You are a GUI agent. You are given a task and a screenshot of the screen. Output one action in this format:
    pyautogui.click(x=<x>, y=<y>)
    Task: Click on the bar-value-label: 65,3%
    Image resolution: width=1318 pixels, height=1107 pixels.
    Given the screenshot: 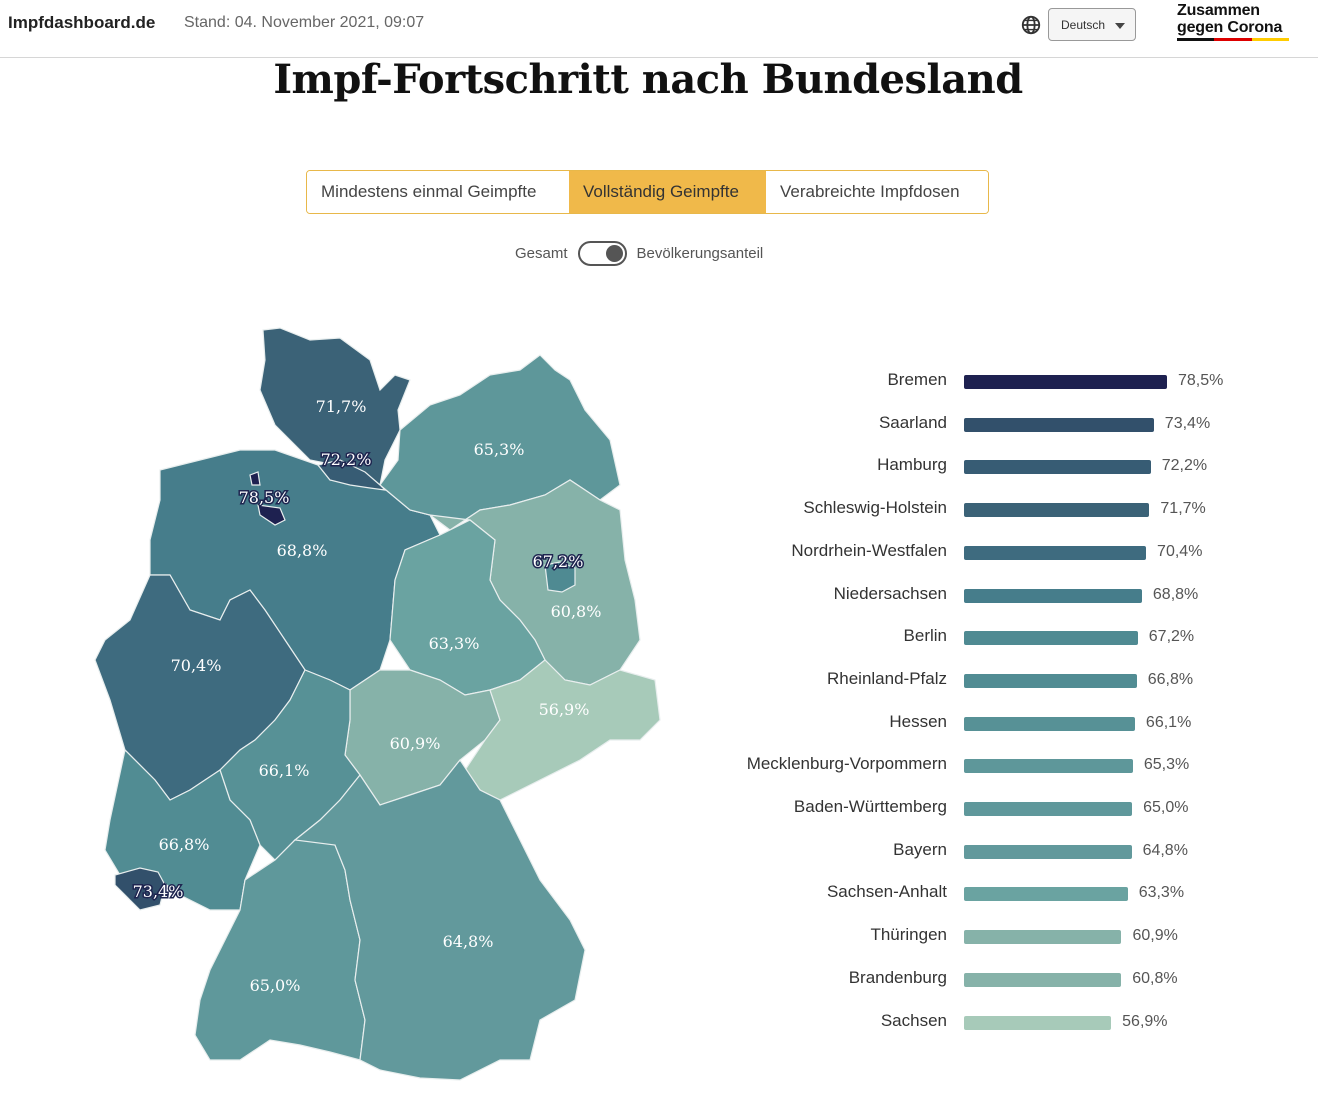 What is the action you would take?
    pyautogui.click(x=1166, y=765)
    